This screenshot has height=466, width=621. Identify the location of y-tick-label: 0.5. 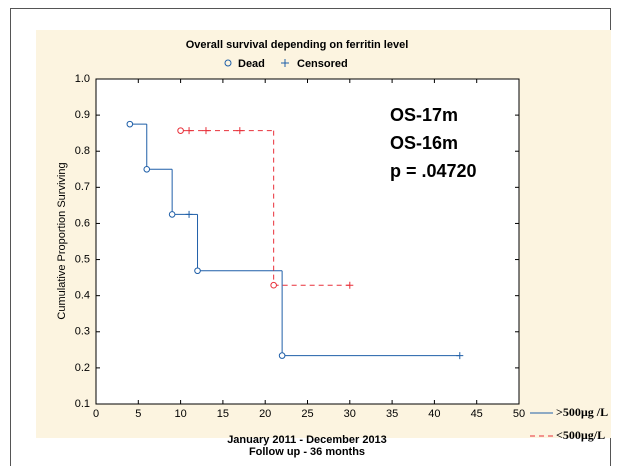
(82, 259).